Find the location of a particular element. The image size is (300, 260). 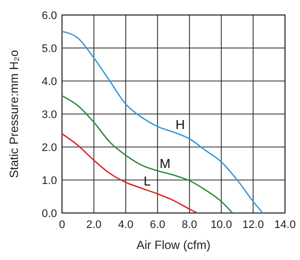

series-label: M is located at coordinates (165, 163).